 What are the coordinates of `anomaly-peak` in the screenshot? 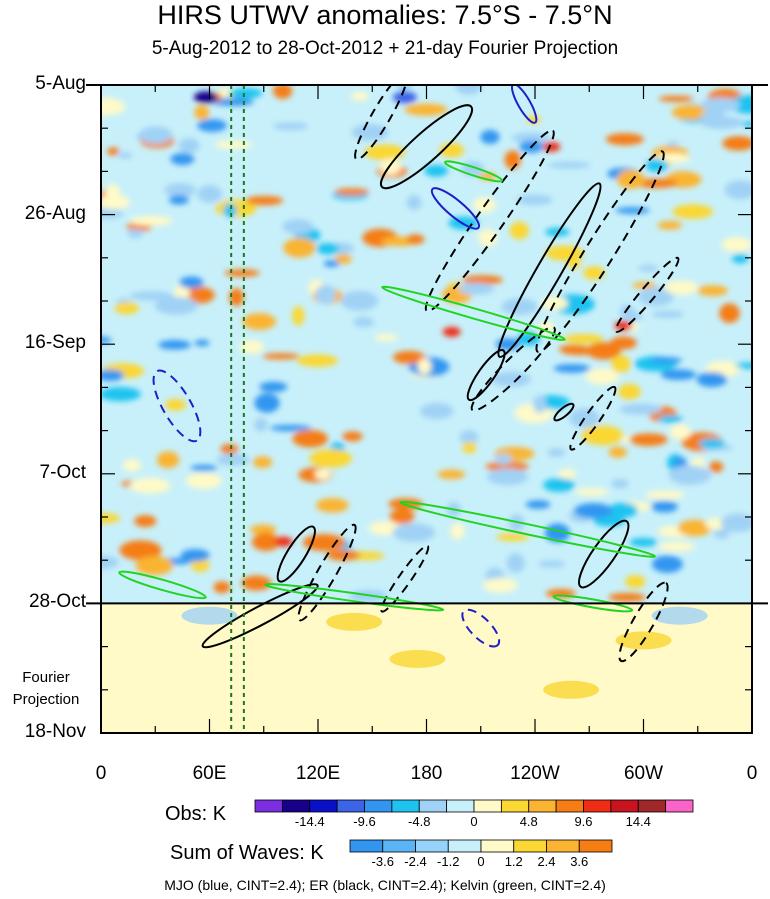 It's located at (551, 146).